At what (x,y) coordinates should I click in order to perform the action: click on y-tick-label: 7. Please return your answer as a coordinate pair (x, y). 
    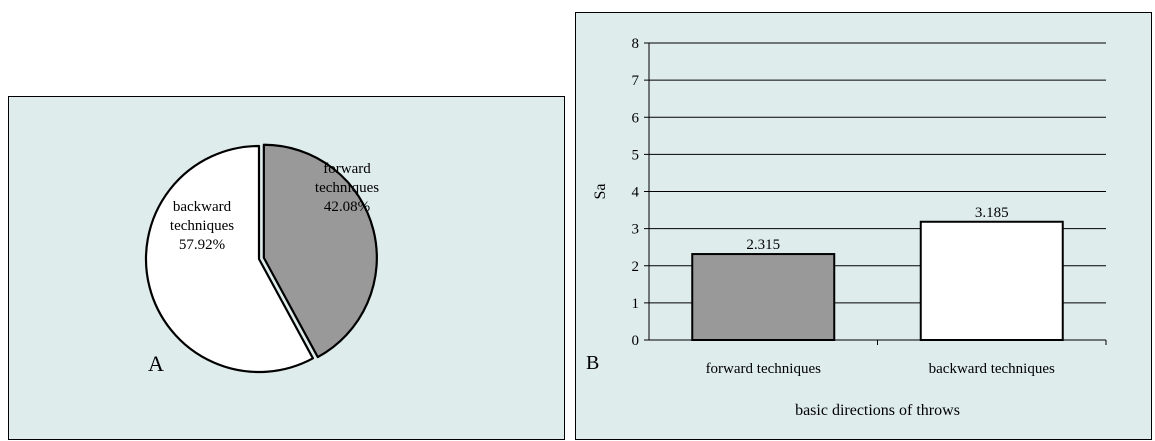
    Looking at the image, I should click on (636, 81).